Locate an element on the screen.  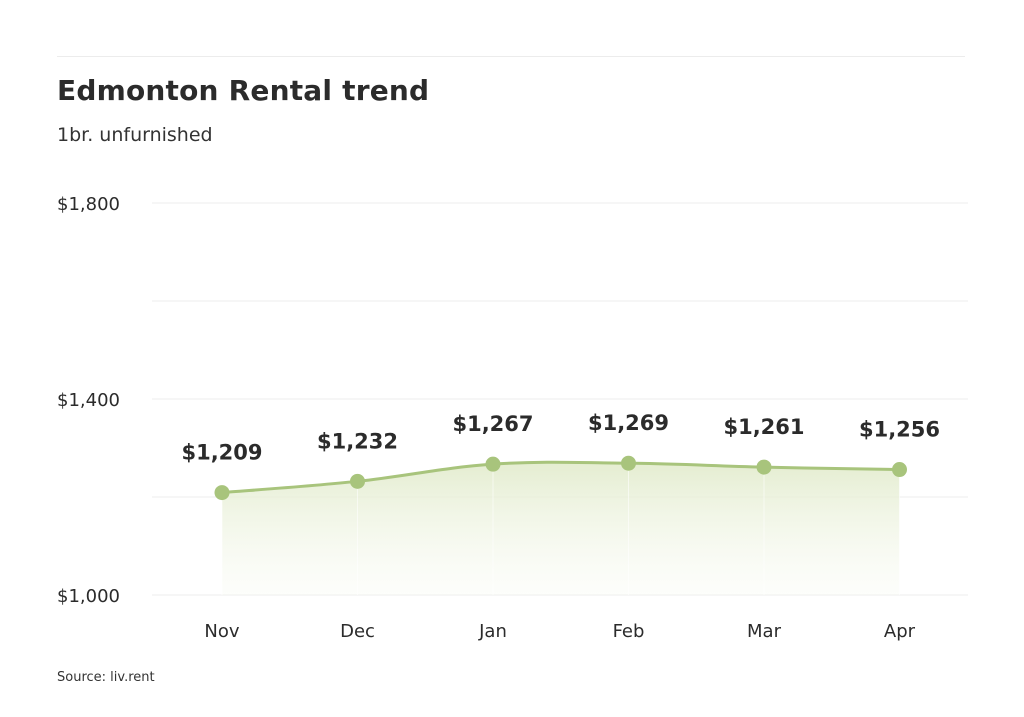
y-tick-label: $1,400 is located at coordinates (88, 400).